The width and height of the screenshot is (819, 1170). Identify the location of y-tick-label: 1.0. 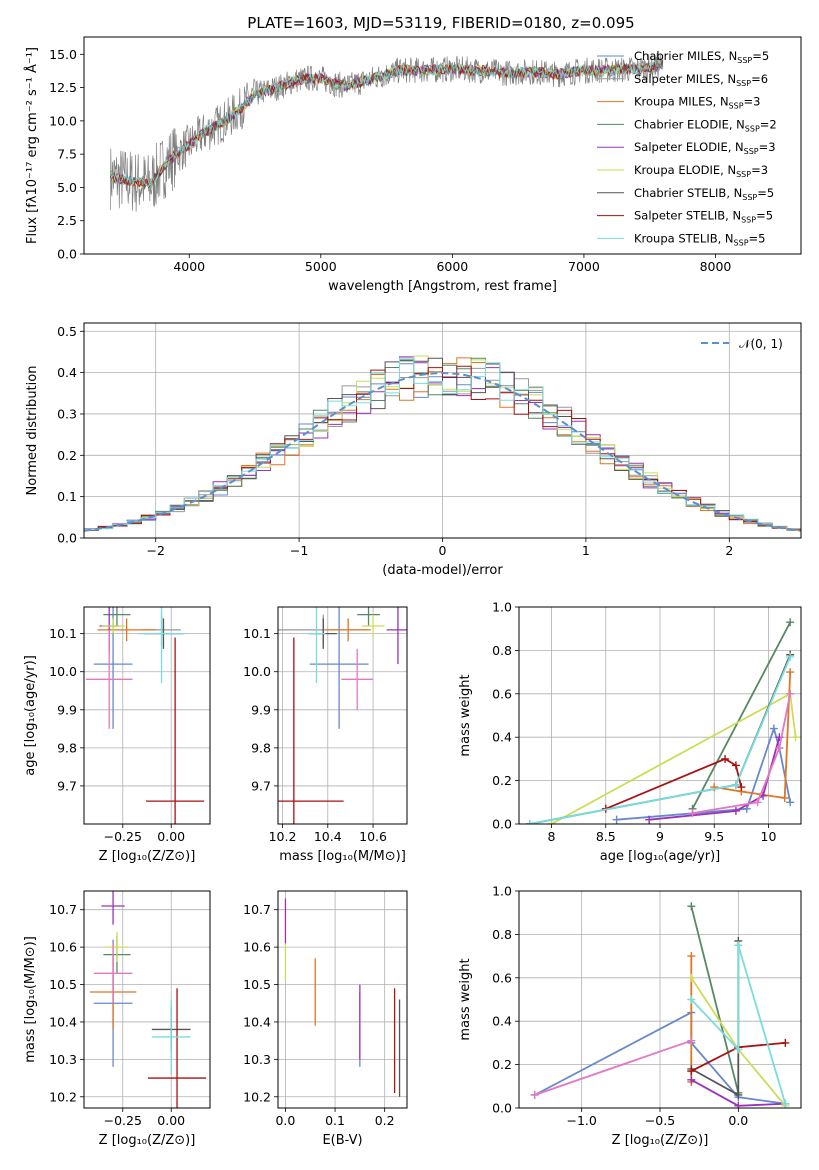
(502, 891).